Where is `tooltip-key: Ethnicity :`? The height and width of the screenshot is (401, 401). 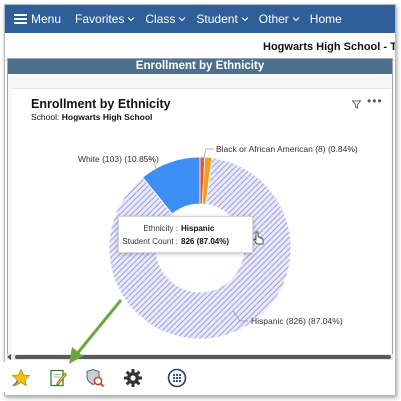 tooltip-key: Ethnicity : is located at coordinates (160, 228).